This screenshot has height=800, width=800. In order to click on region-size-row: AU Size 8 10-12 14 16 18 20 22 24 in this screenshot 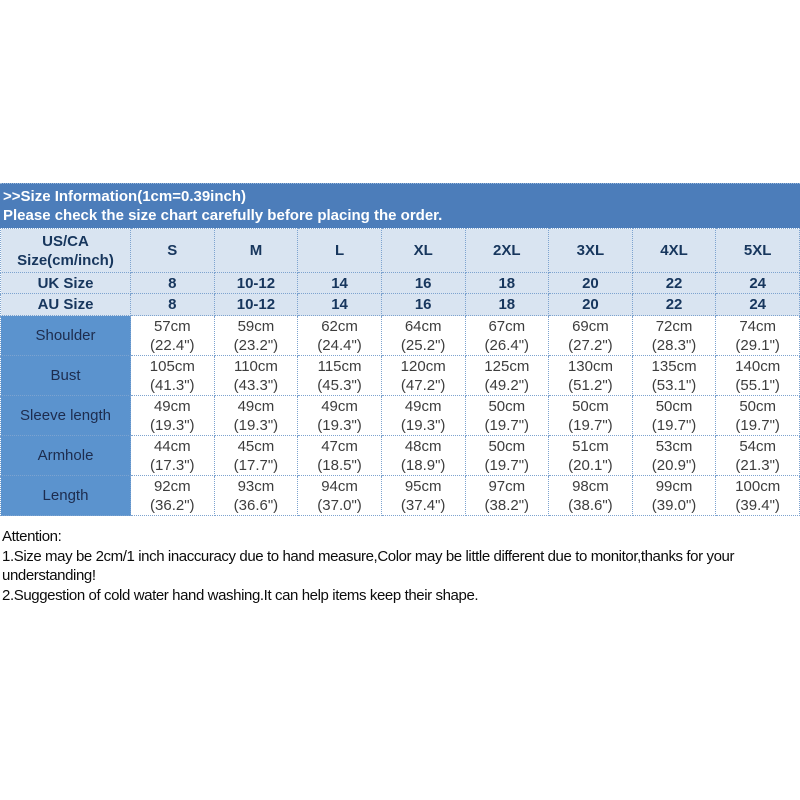, I will do `click(400, 304)`.